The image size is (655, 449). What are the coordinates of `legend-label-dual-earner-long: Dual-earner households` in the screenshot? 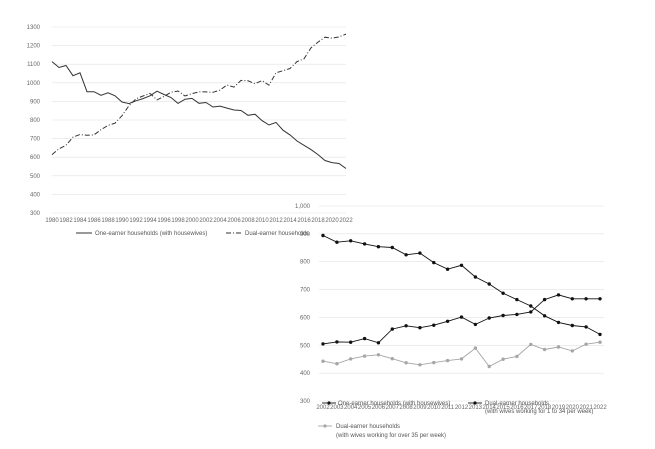 It's located at (368, 427).